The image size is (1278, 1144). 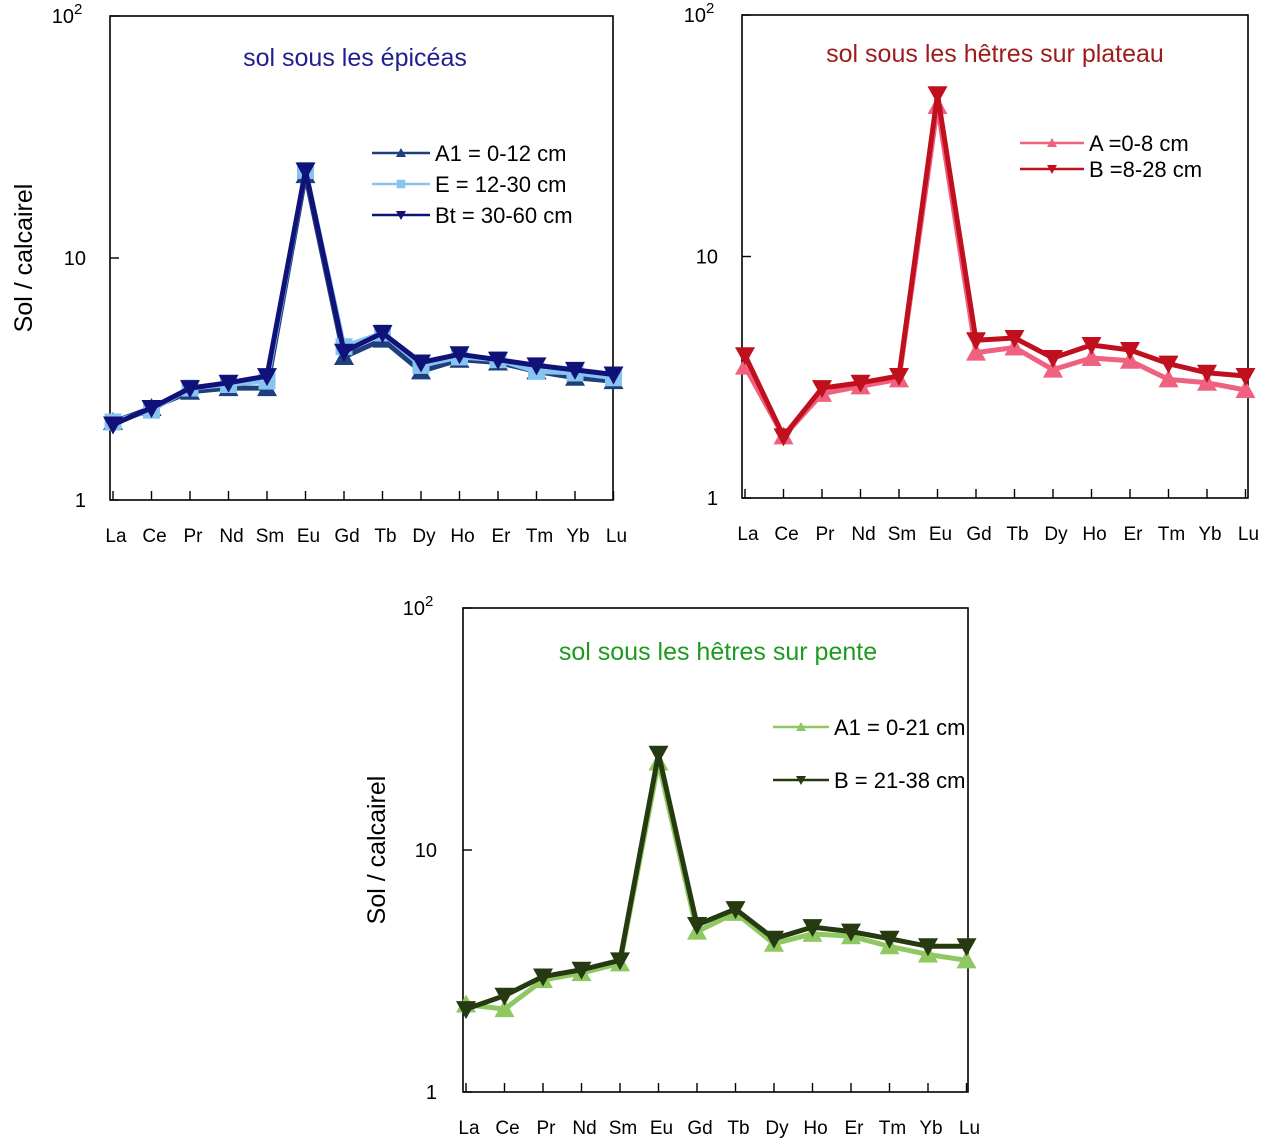 I want to click on legend-entry: A1 = 0-21 cm, so click(x=869, y=727).